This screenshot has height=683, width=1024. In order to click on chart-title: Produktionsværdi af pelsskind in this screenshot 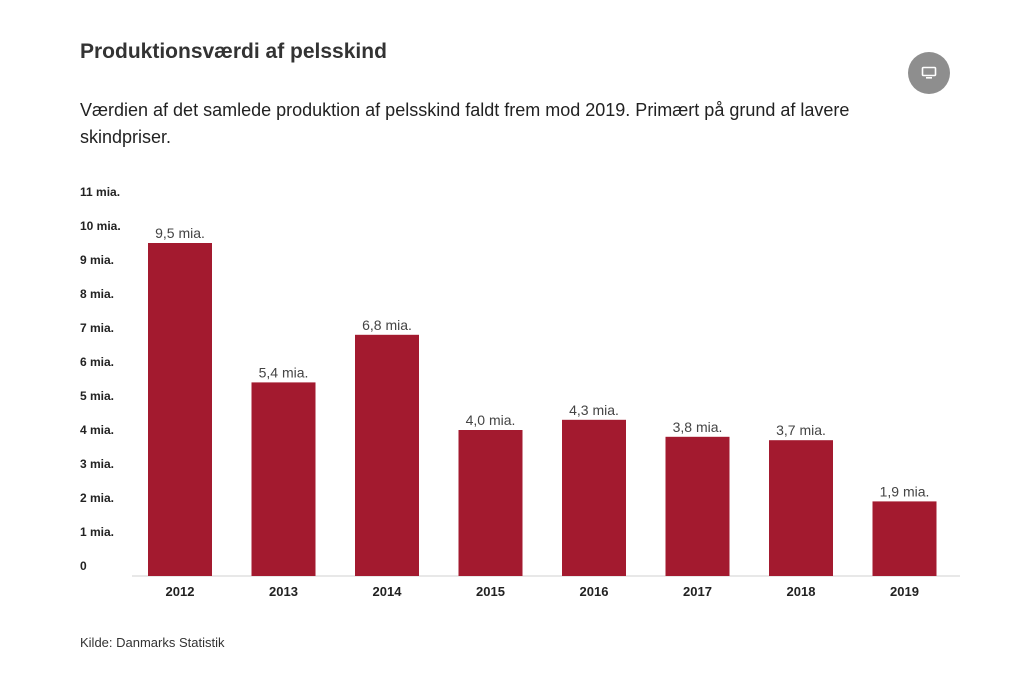, I will do `click(233, 51)`.